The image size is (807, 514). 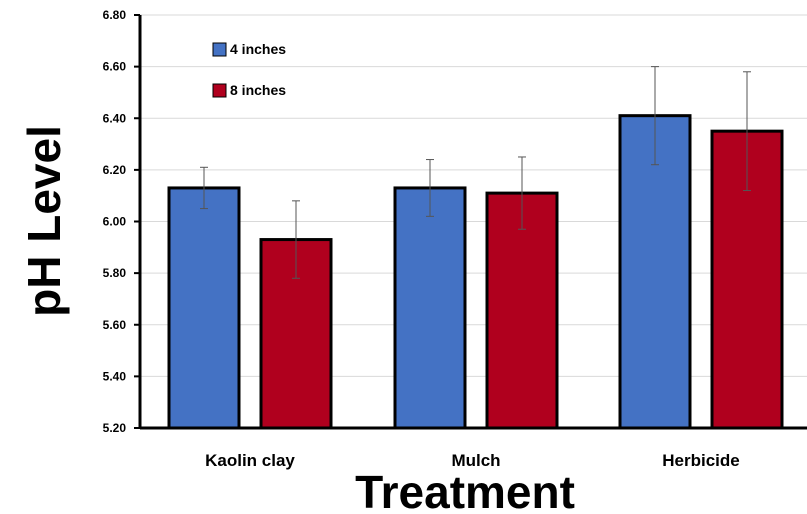 I want to click on y-tick-label: 5.40, so click(x=115, y=376).